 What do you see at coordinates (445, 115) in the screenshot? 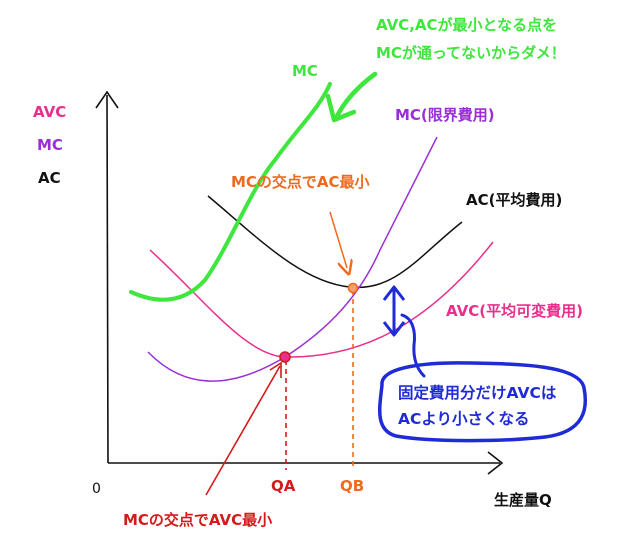
I see `mc-curve-label: MC(限界費用)` at bounding box center [445, 115].